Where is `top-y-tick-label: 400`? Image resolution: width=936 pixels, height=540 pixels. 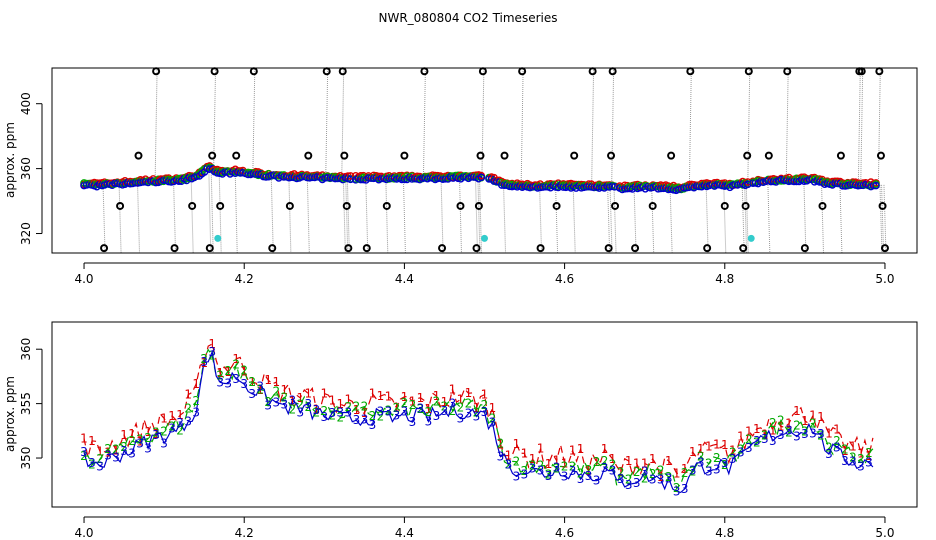 top-y-tick-label: 400 is located at coordinates (26, 103).